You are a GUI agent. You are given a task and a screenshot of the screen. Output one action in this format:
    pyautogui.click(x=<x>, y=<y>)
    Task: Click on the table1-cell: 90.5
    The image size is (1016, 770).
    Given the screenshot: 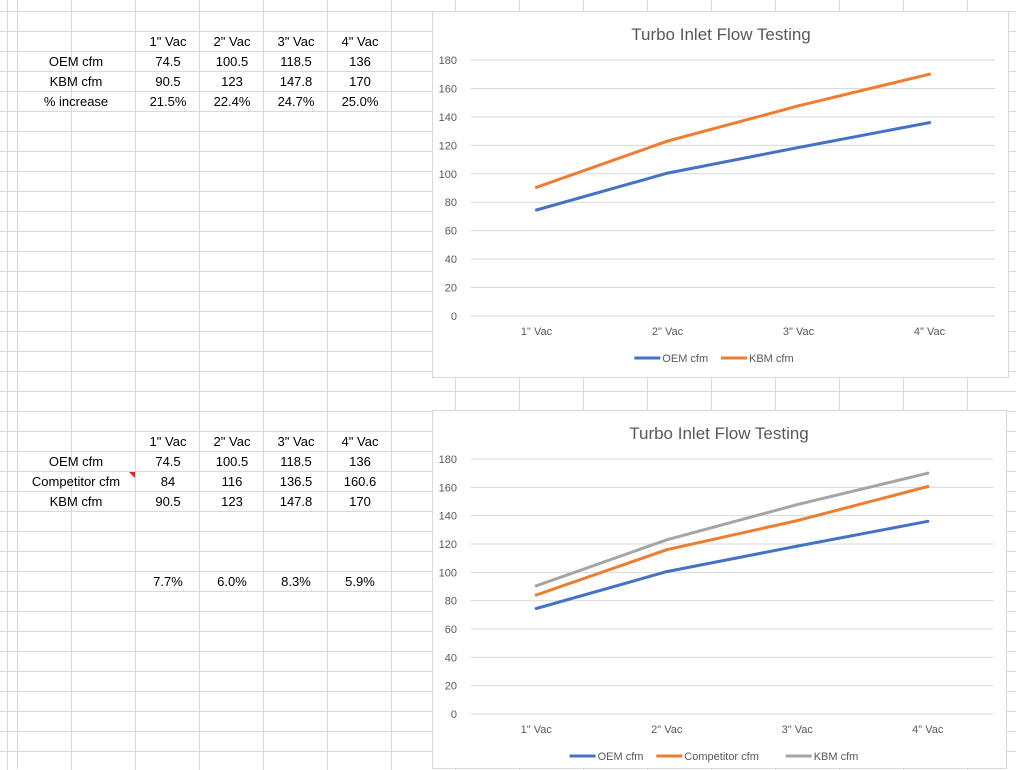 What is the action you would take?
    pyautogui.click(x=168, y=81)
    